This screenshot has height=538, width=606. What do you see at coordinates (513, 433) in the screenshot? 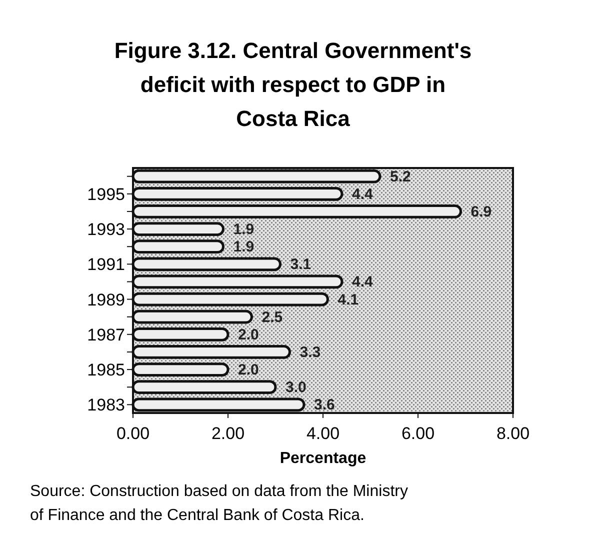
I see `x-tick-label: 8.00` at bounding box center [513, 433].